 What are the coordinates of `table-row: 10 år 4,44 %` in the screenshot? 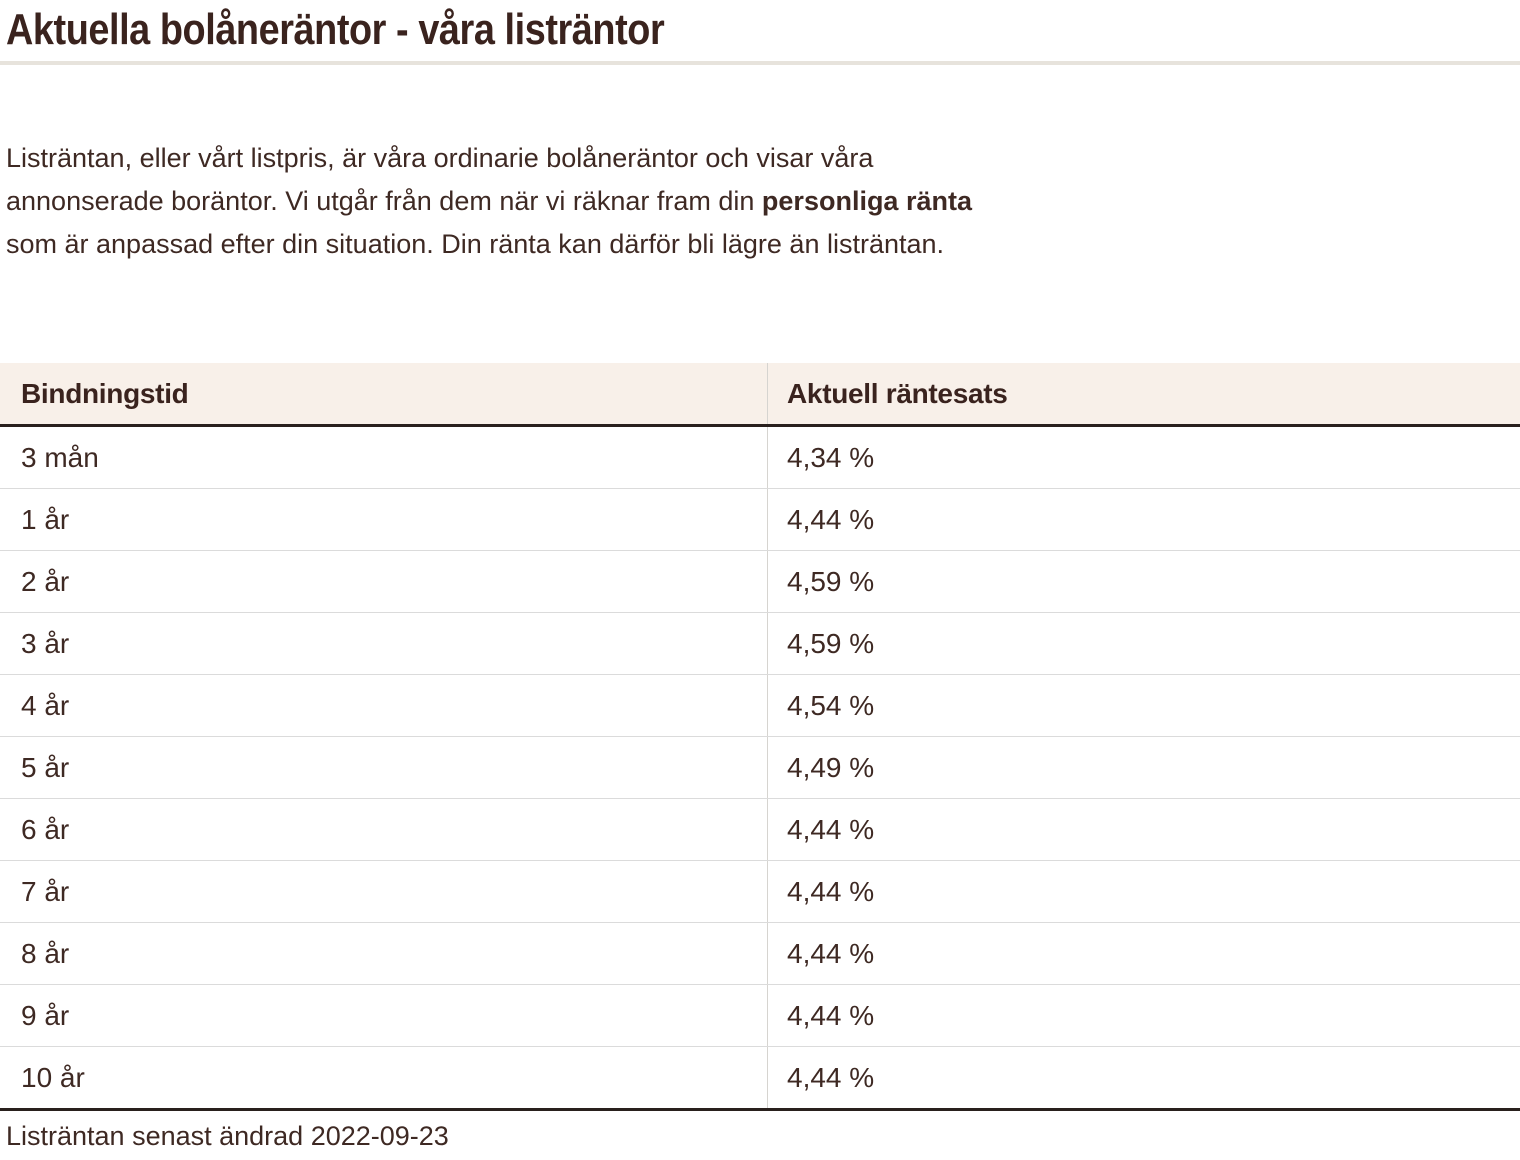 It's located at (760, 1077).